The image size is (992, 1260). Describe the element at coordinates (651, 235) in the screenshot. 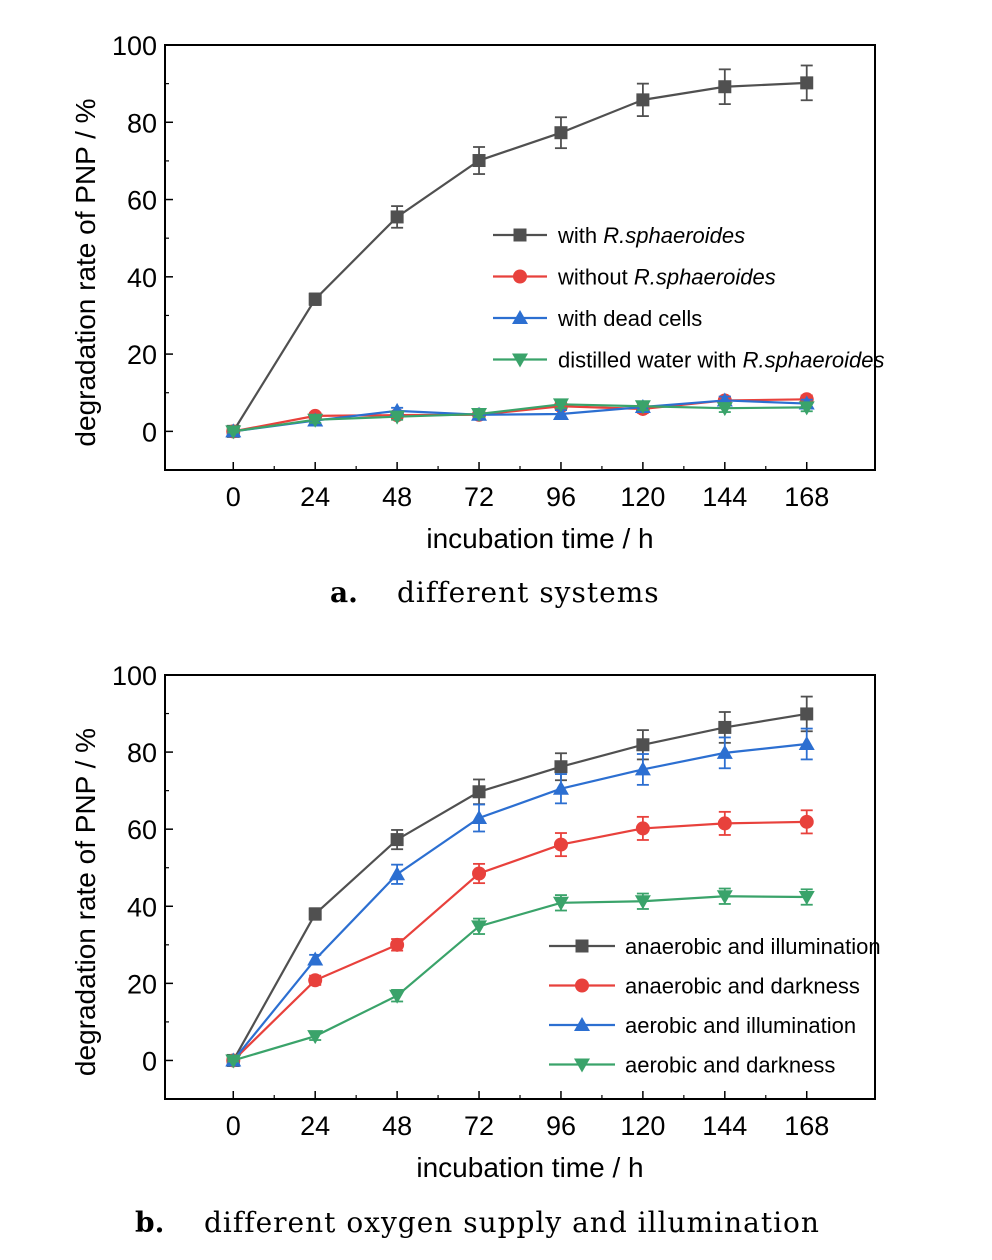

I see `legend-label: with R.sphaeroides` at that location.